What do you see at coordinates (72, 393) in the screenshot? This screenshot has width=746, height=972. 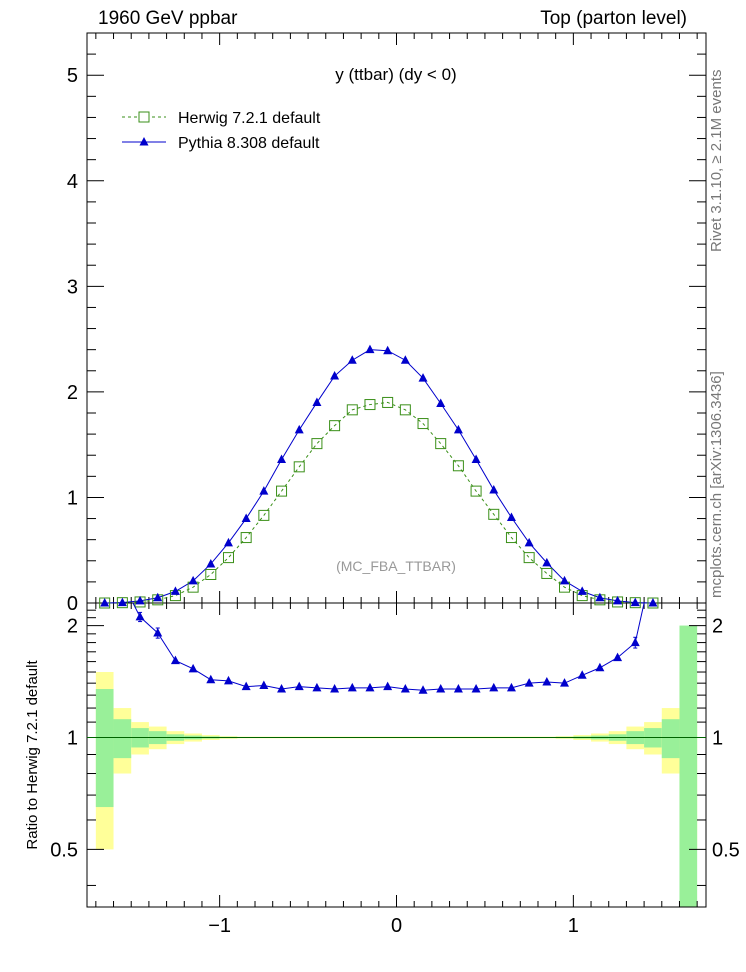 I see `main-y-tick-label: 2` at bounding box center [72, 393].